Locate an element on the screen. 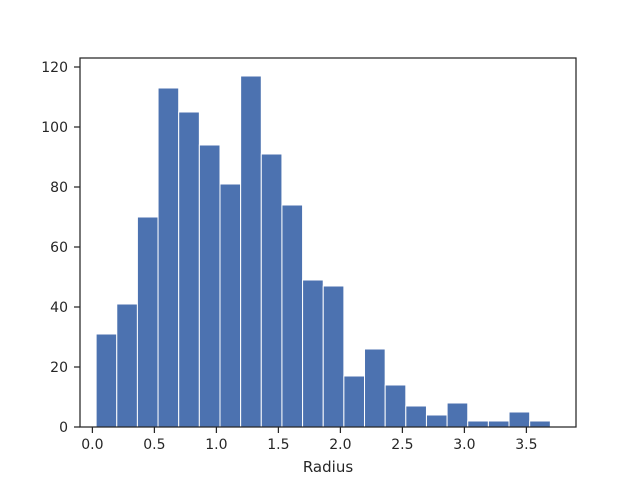  x-tick-label: 3.0 is located at coordinates (464, 445).